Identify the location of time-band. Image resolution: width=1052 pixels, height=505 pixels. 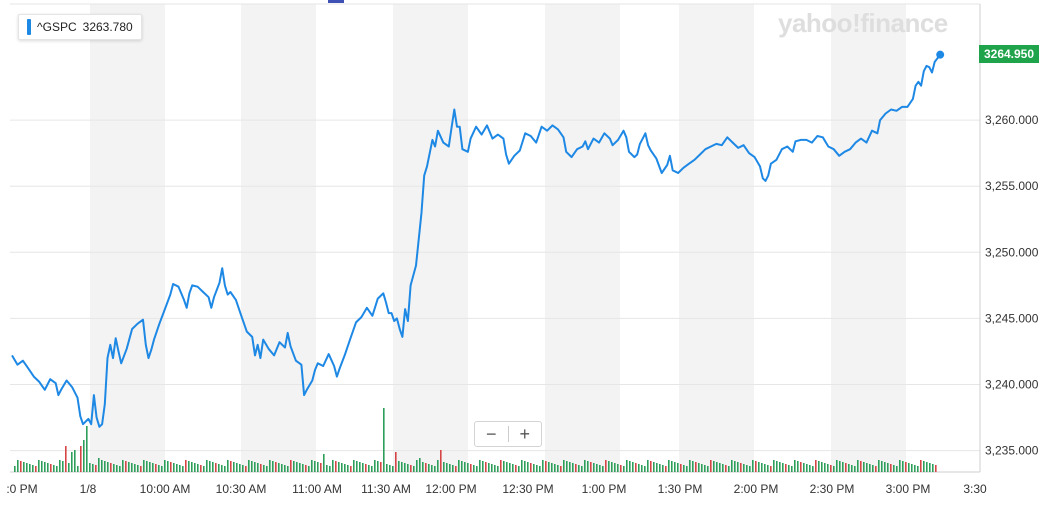
(430, 238).